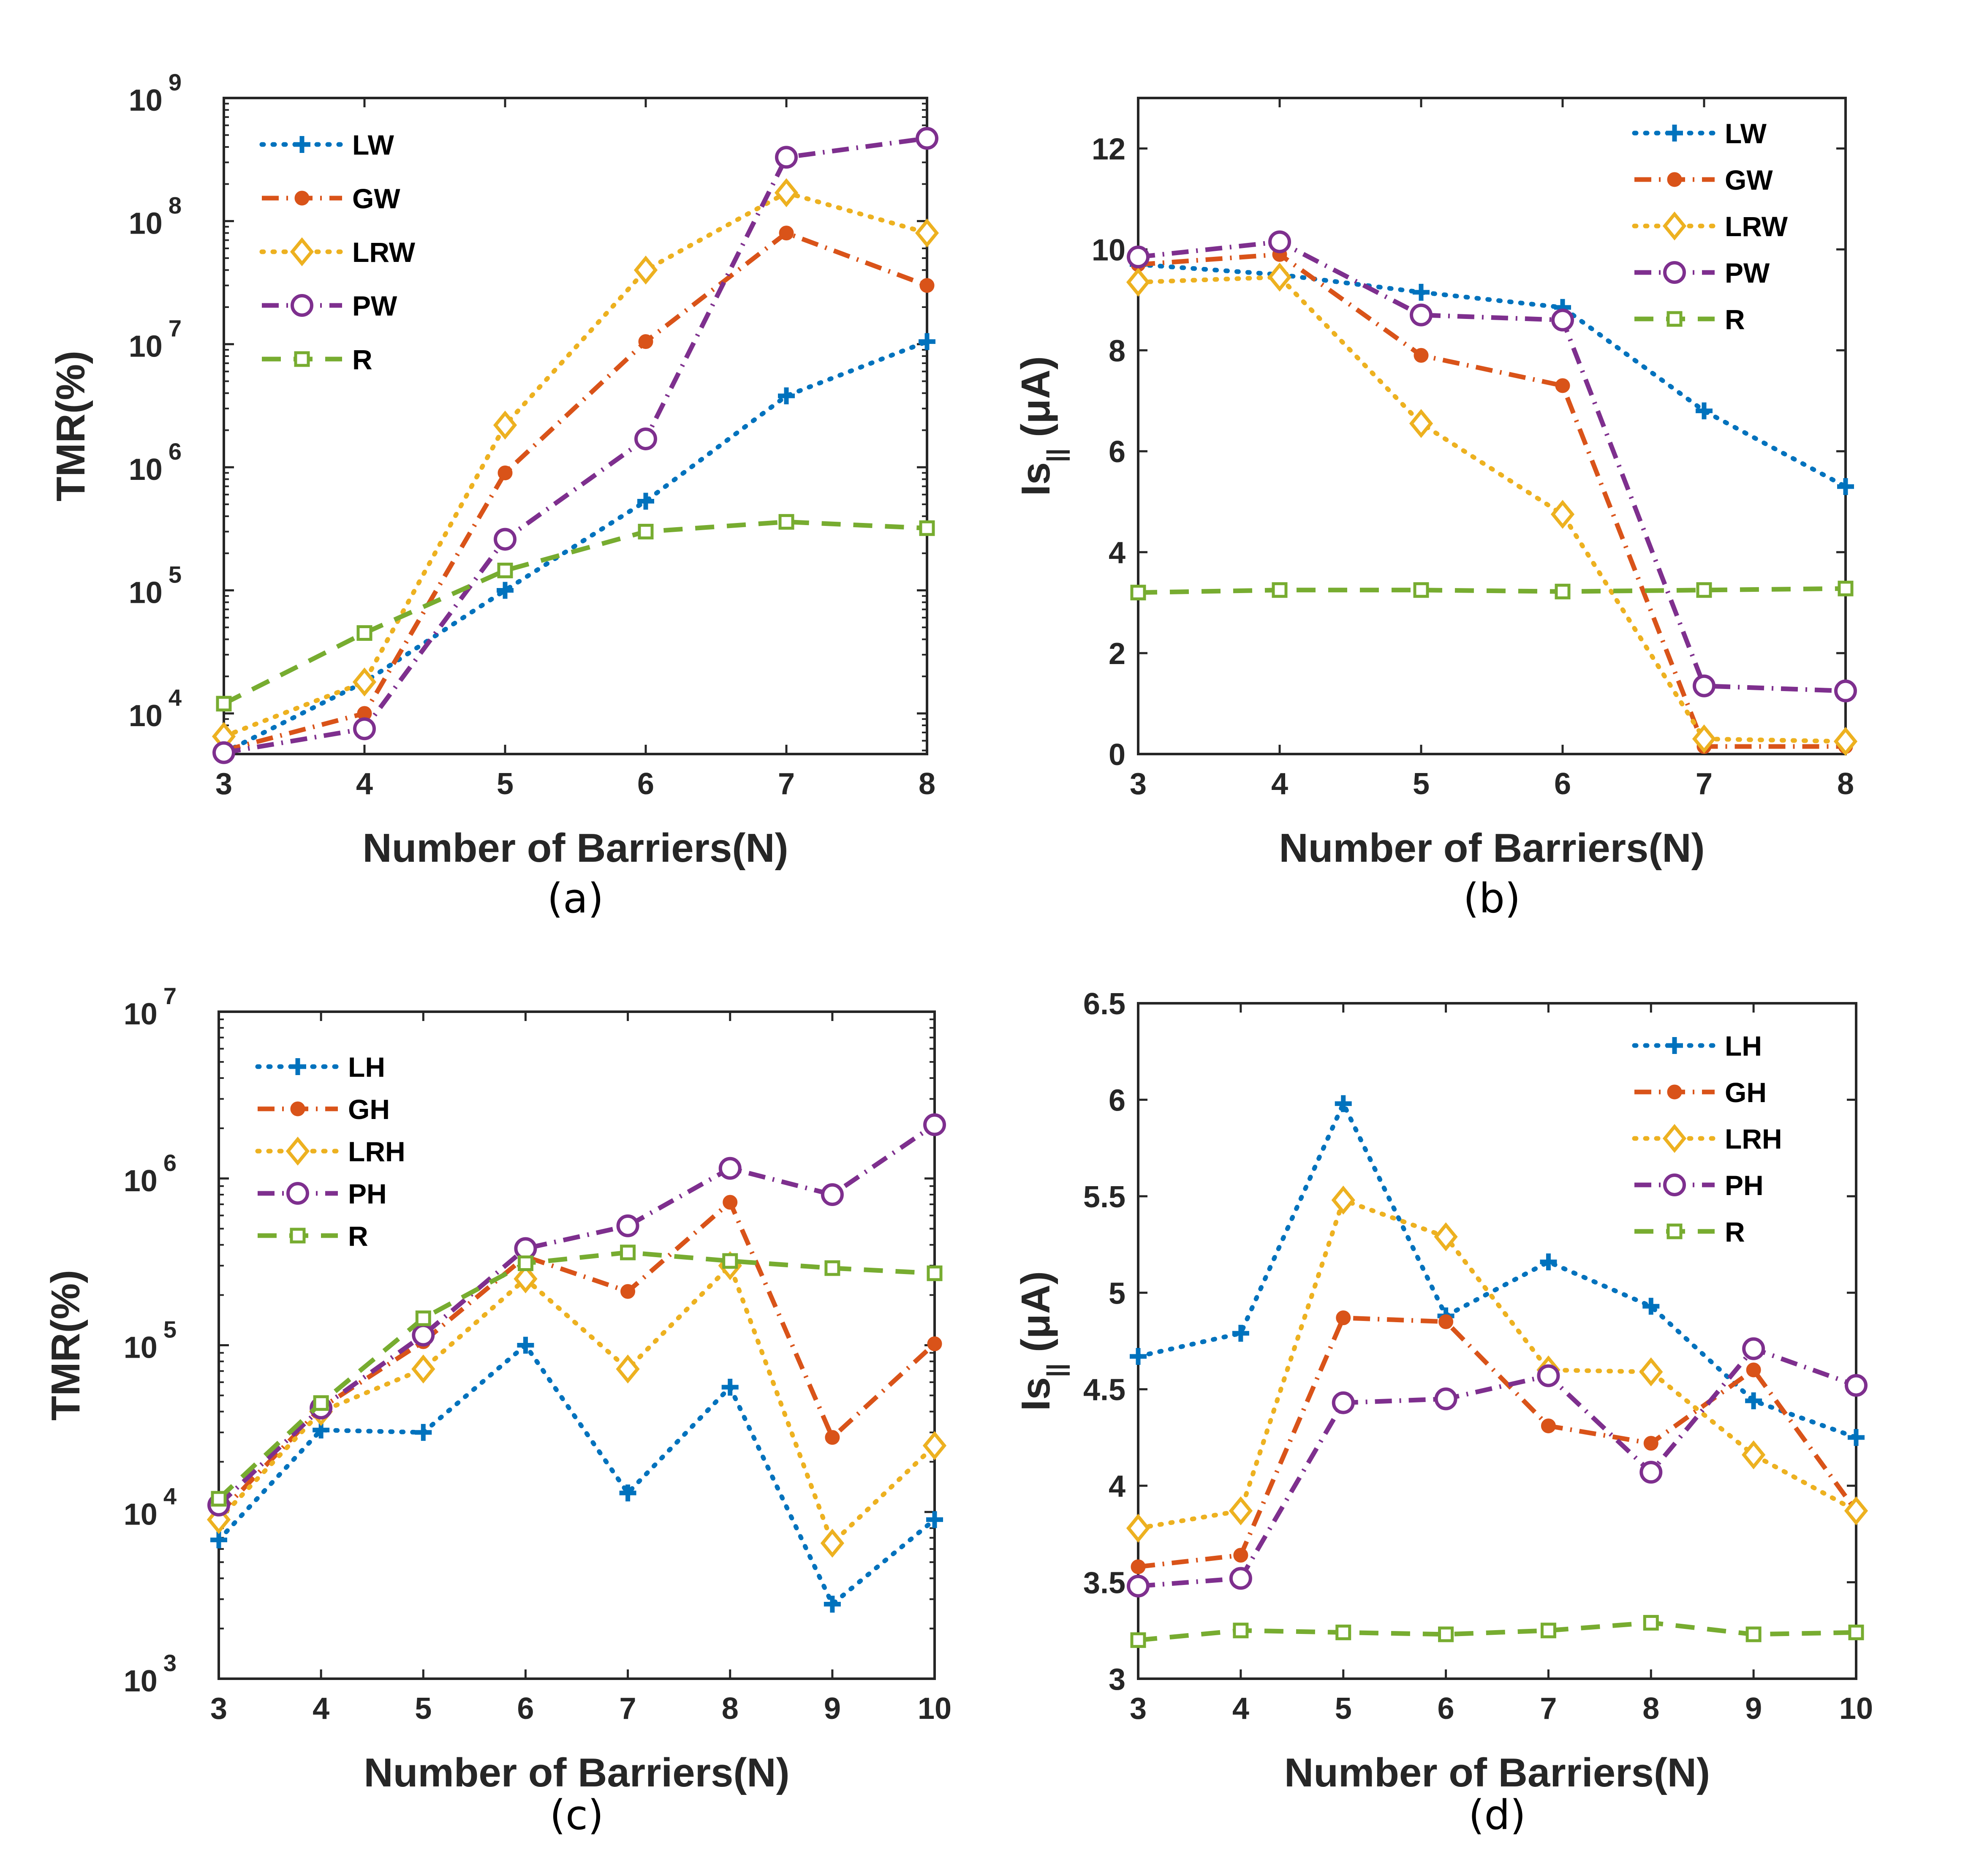 This screenshot has width=1971, height=1876. I want to click on series-lh, so click(576, 1475).